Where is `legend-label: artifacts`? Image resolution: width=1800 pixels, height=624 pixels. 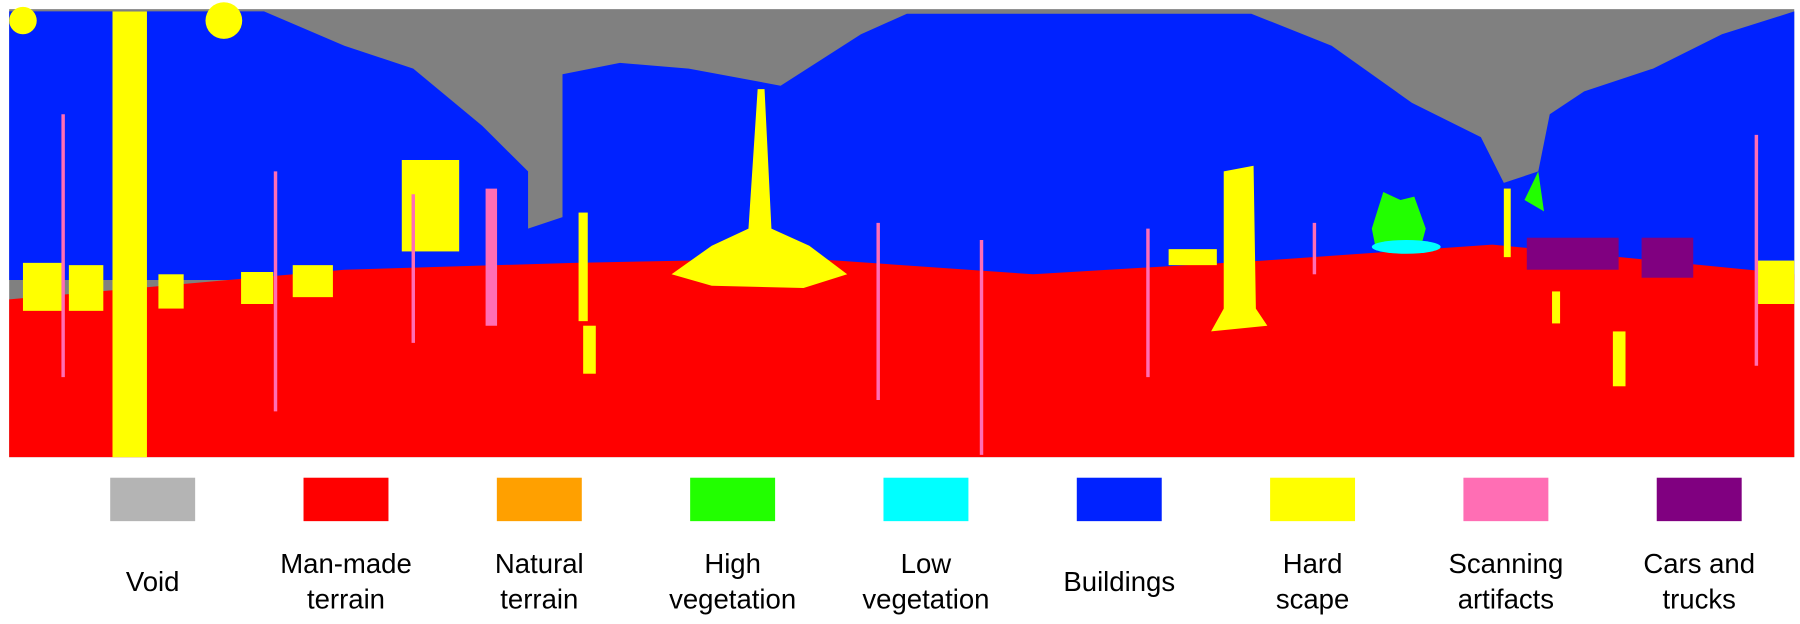
legend-label: artifacts is located at coordinates (1506, 598).